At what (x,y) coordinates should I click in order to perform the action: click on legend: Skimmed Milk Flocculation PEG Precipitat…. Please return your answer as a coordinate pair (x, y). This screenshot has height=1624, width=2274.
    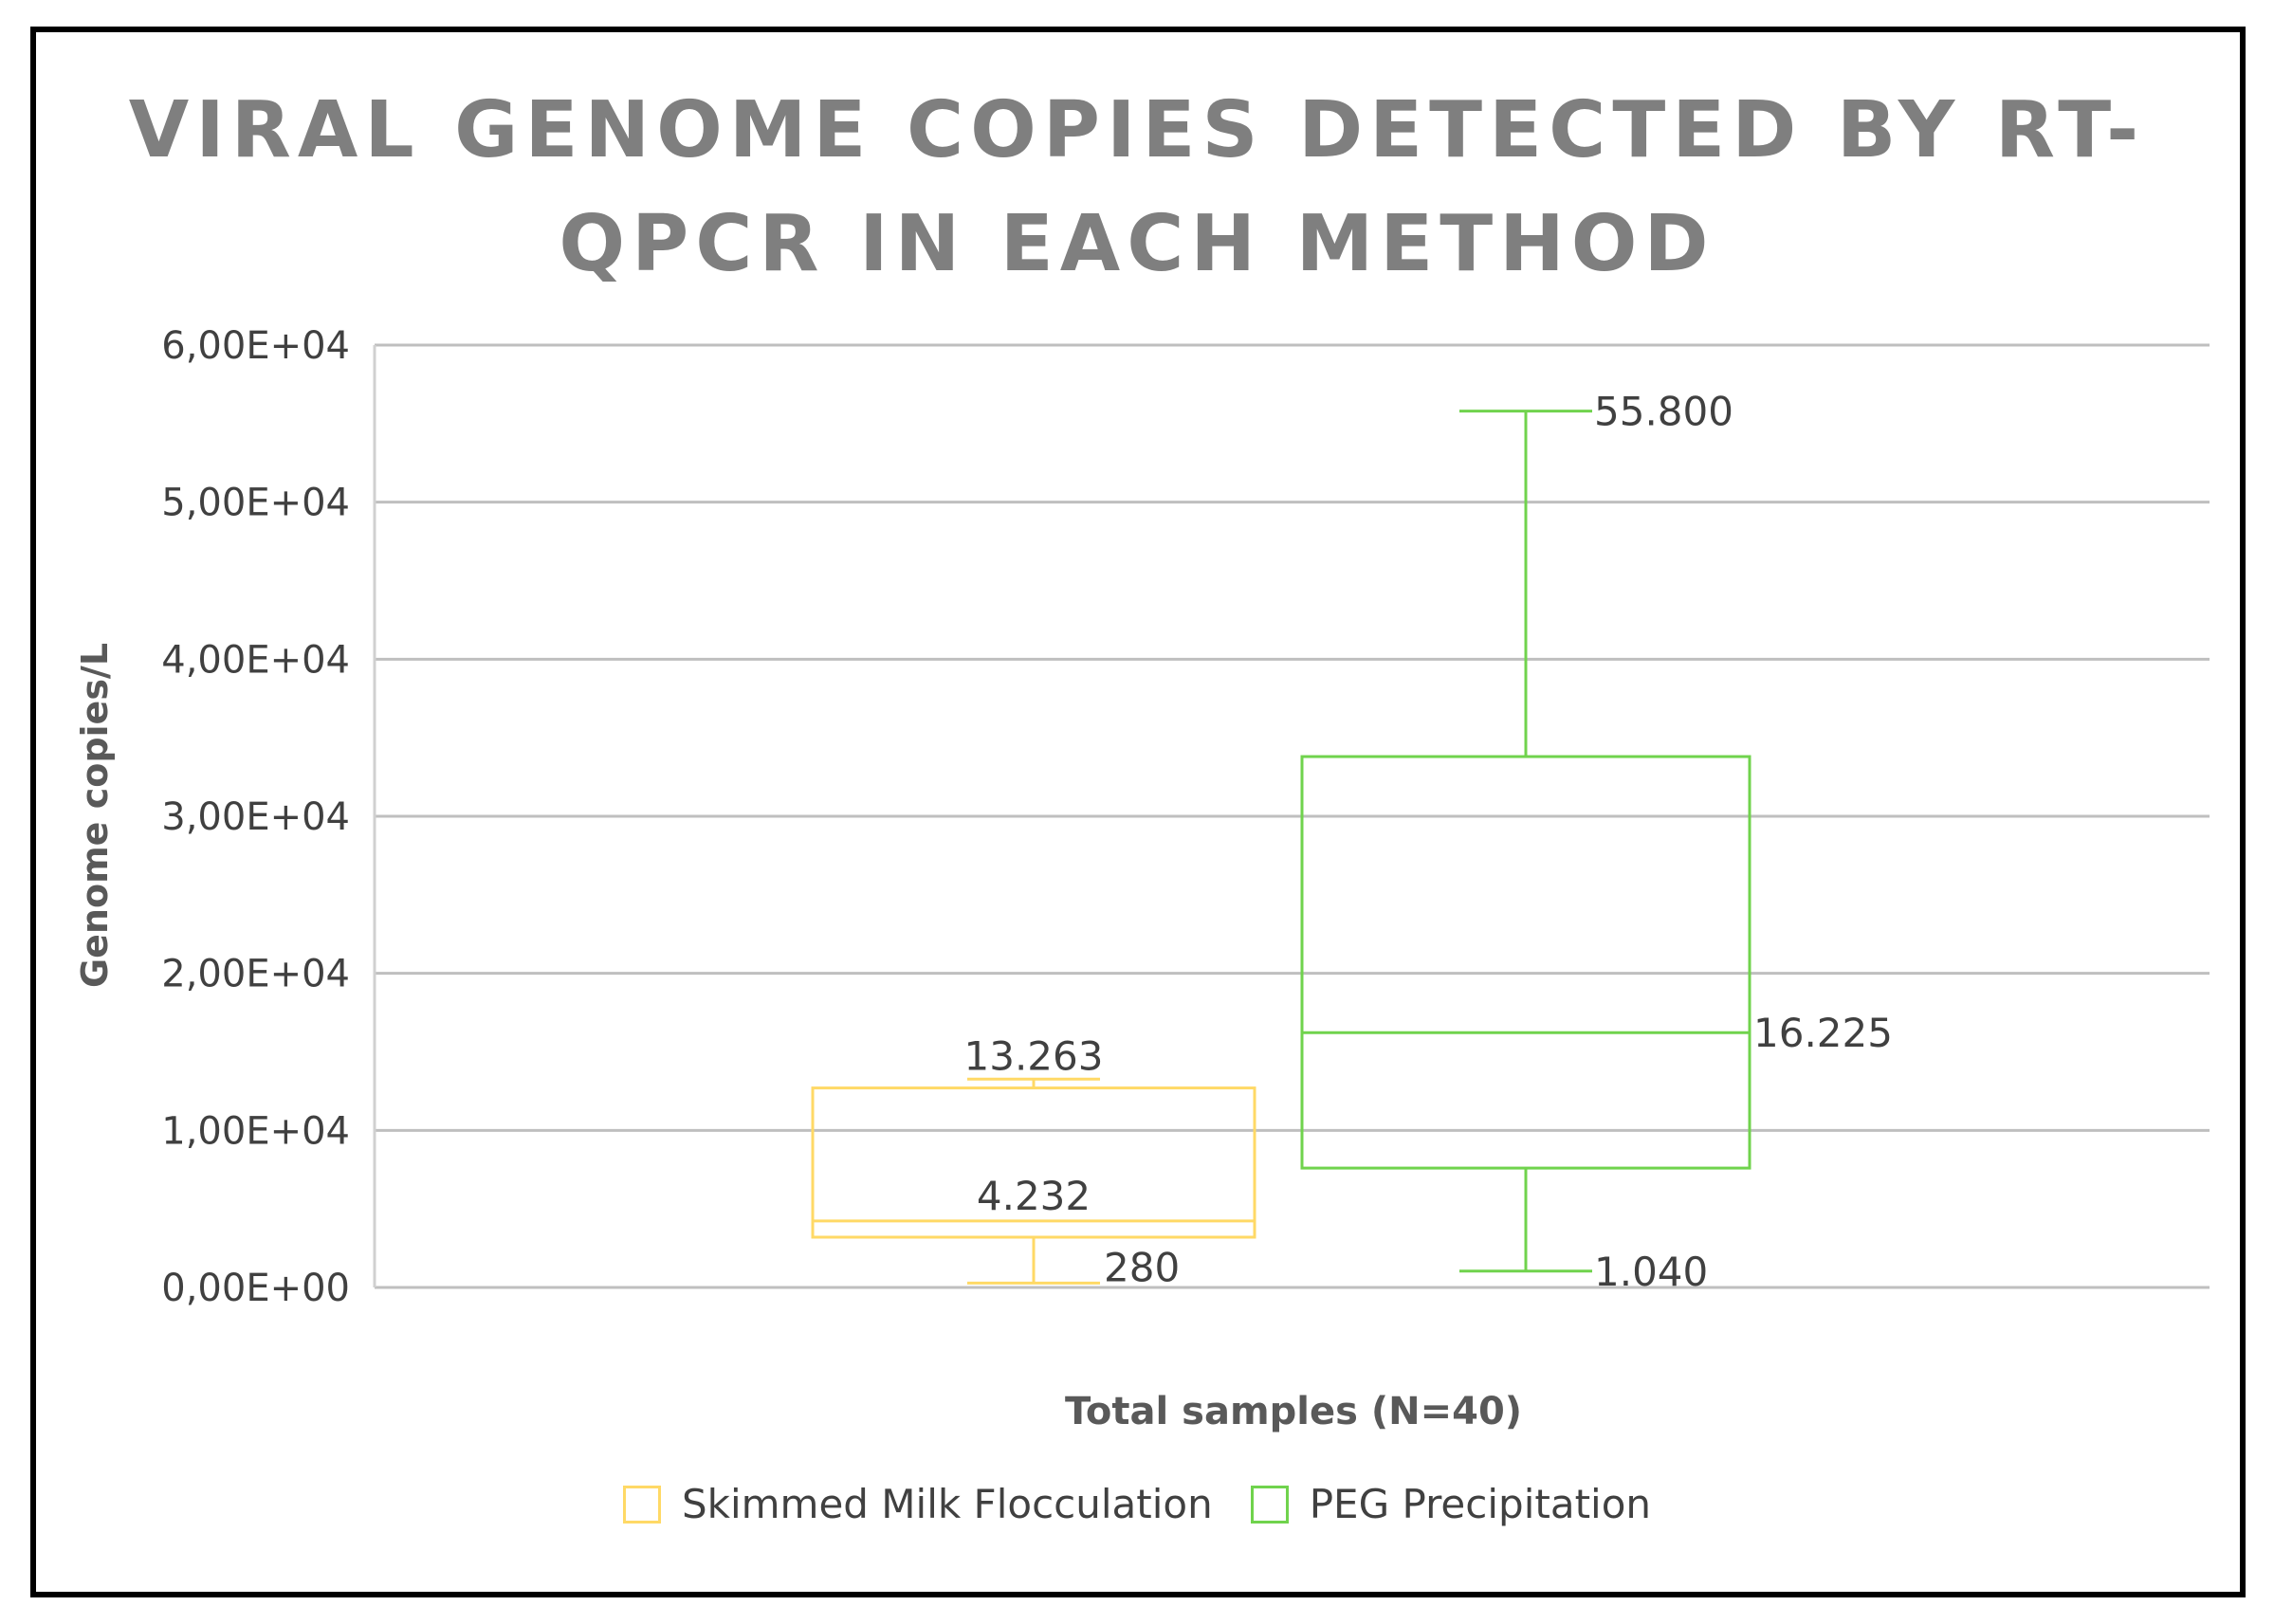
    Looking at the image, I should click on (1137, 1504).